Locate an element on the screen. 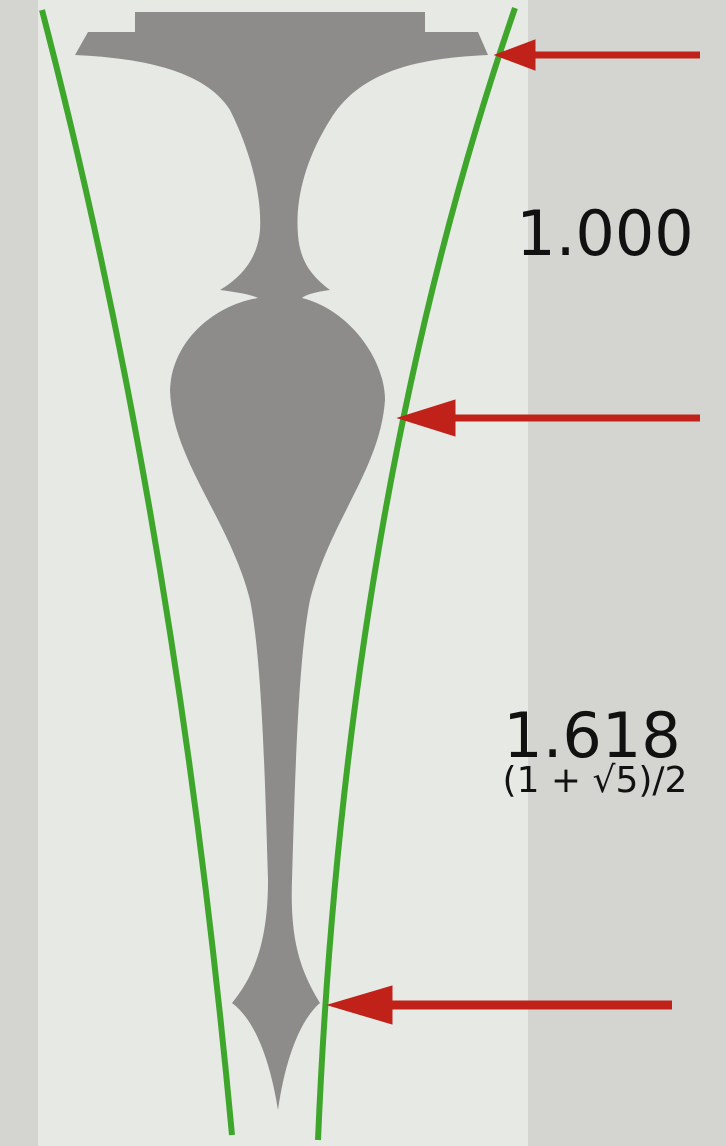  upper-ratio: 1.000 is located at coordinates (605, 233).